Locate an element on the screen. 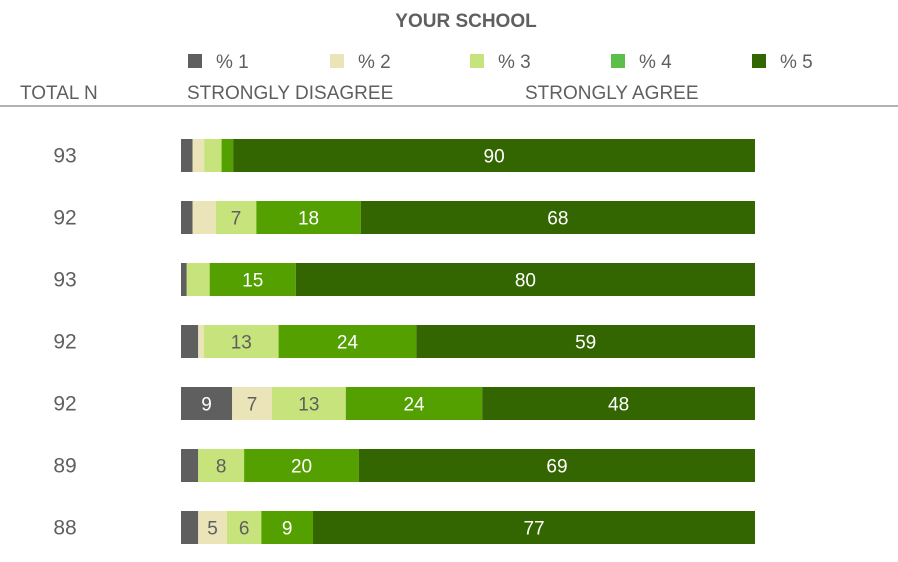  bar-value-label: 59 is located at coordinates (585, 343).